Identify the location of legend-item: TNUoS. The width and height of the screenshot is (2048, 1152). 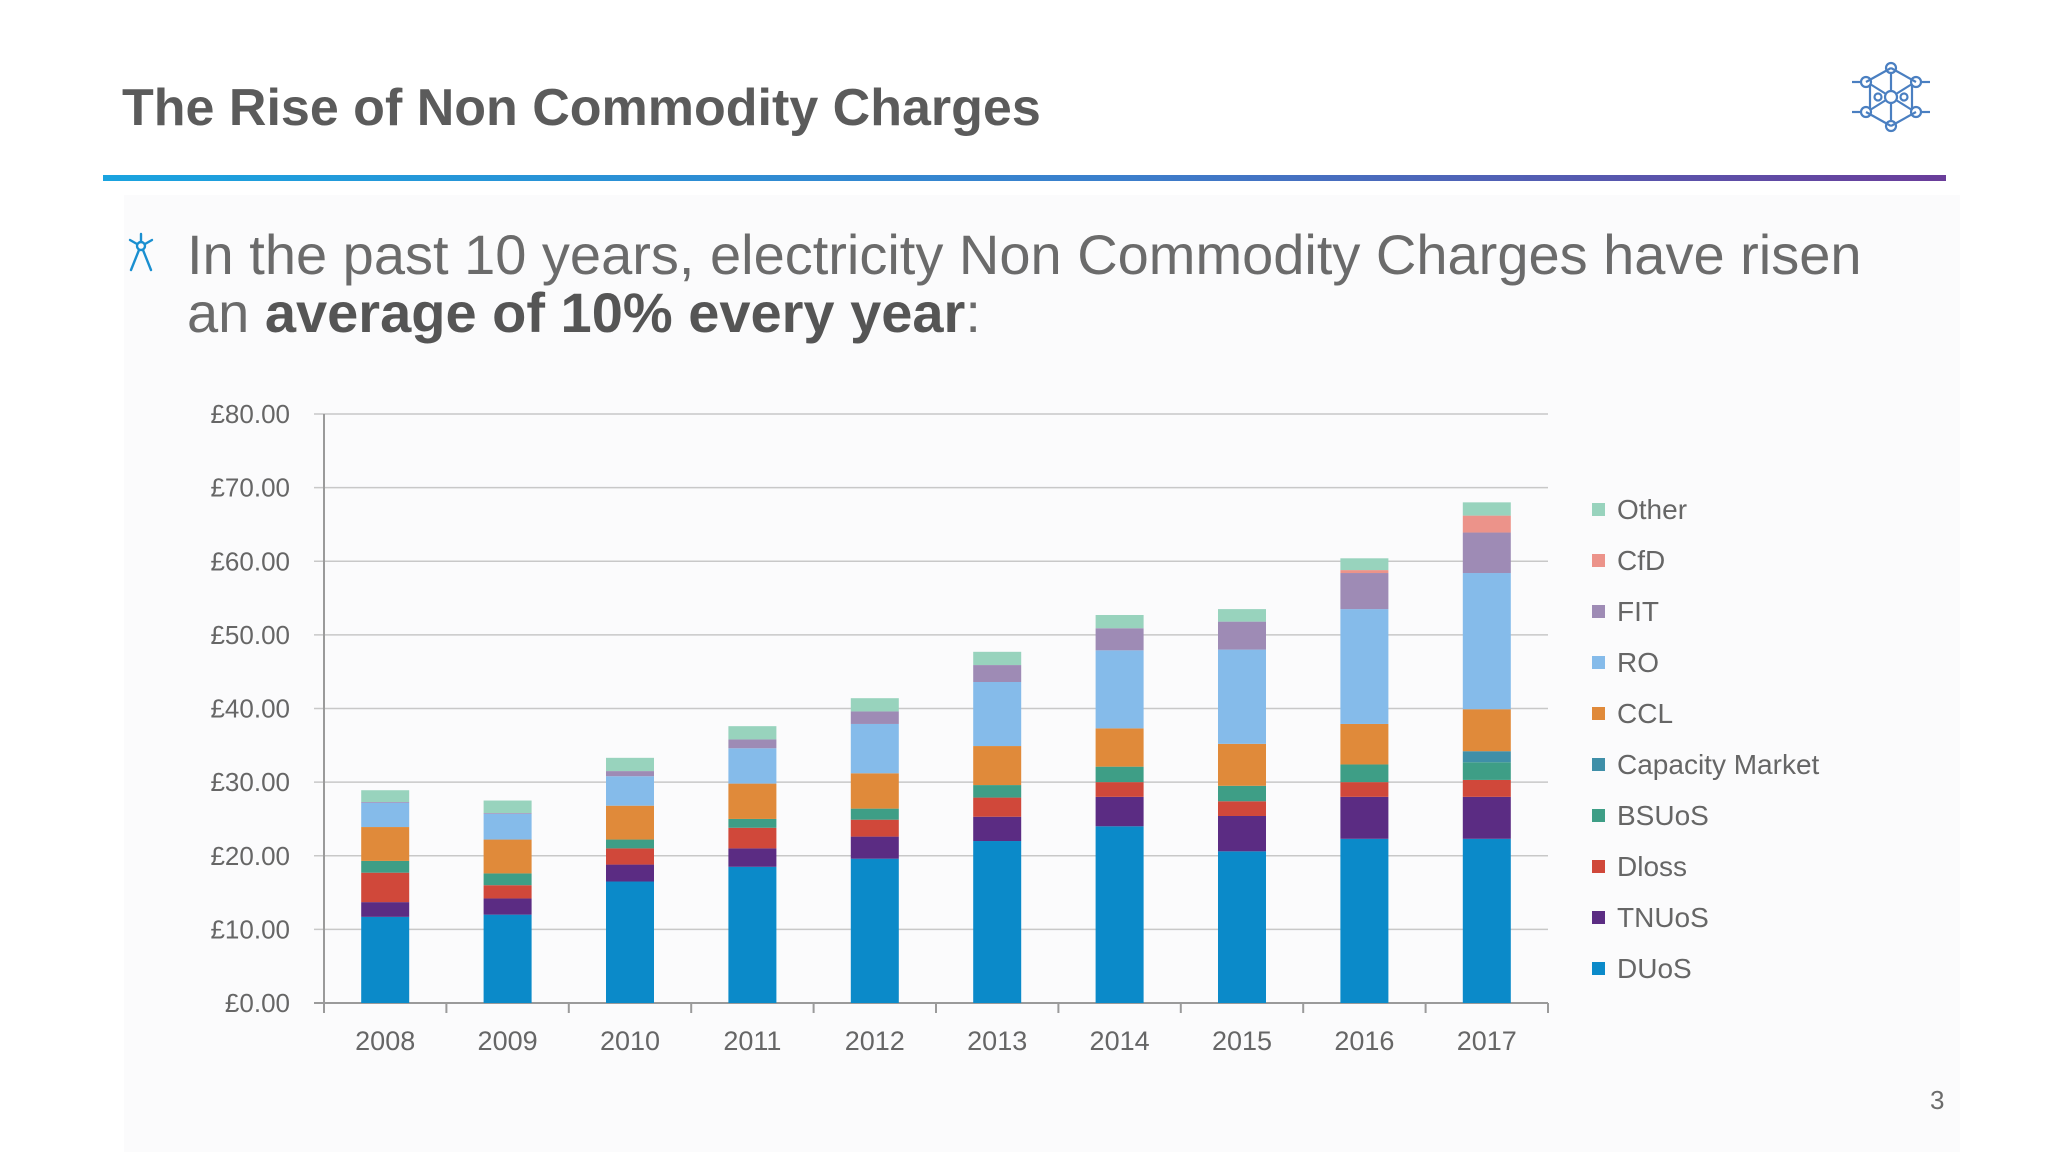
(1705, 917).